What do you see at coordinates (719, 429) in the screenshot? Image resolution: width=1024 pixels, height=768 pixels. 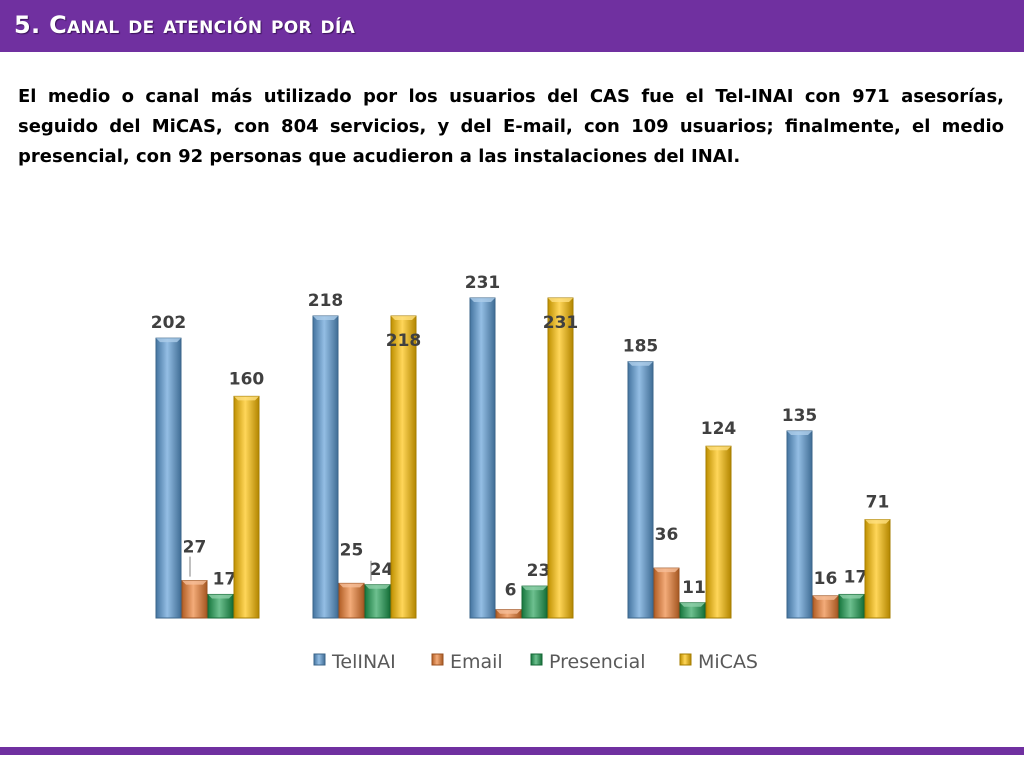 I see `data-label-micas-4: 124` at bounding box center [719, 429].